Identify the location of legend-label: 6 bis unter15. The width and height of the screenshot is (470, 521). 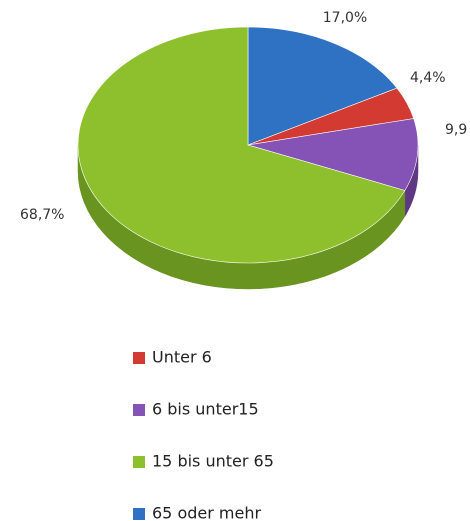
(205, 409).